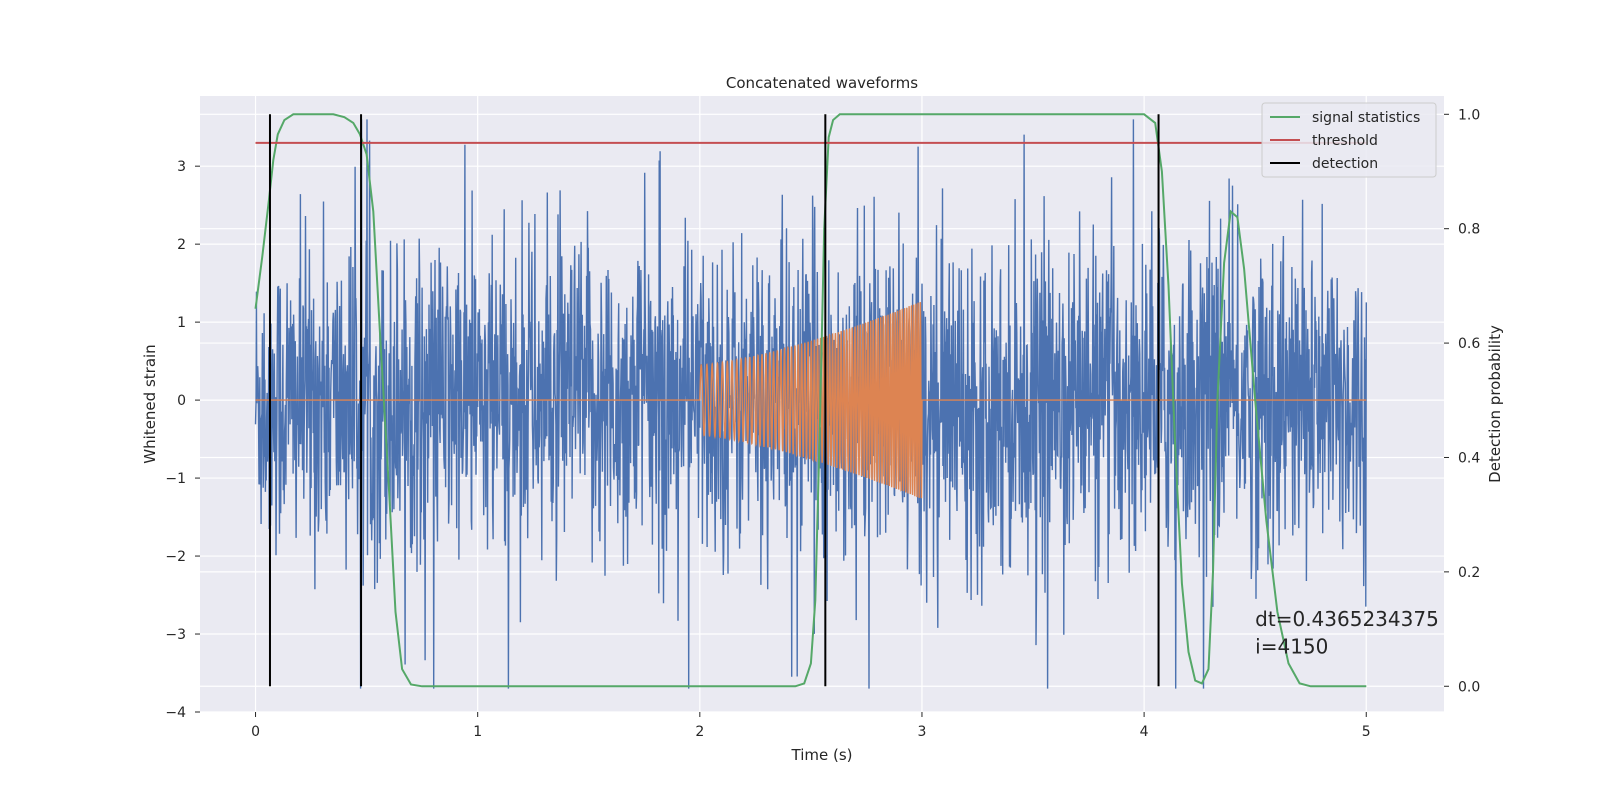 The height and width of the screenshot is (800, 1600). I want to click on y-tick-label-left: 0, so click(181, 401).